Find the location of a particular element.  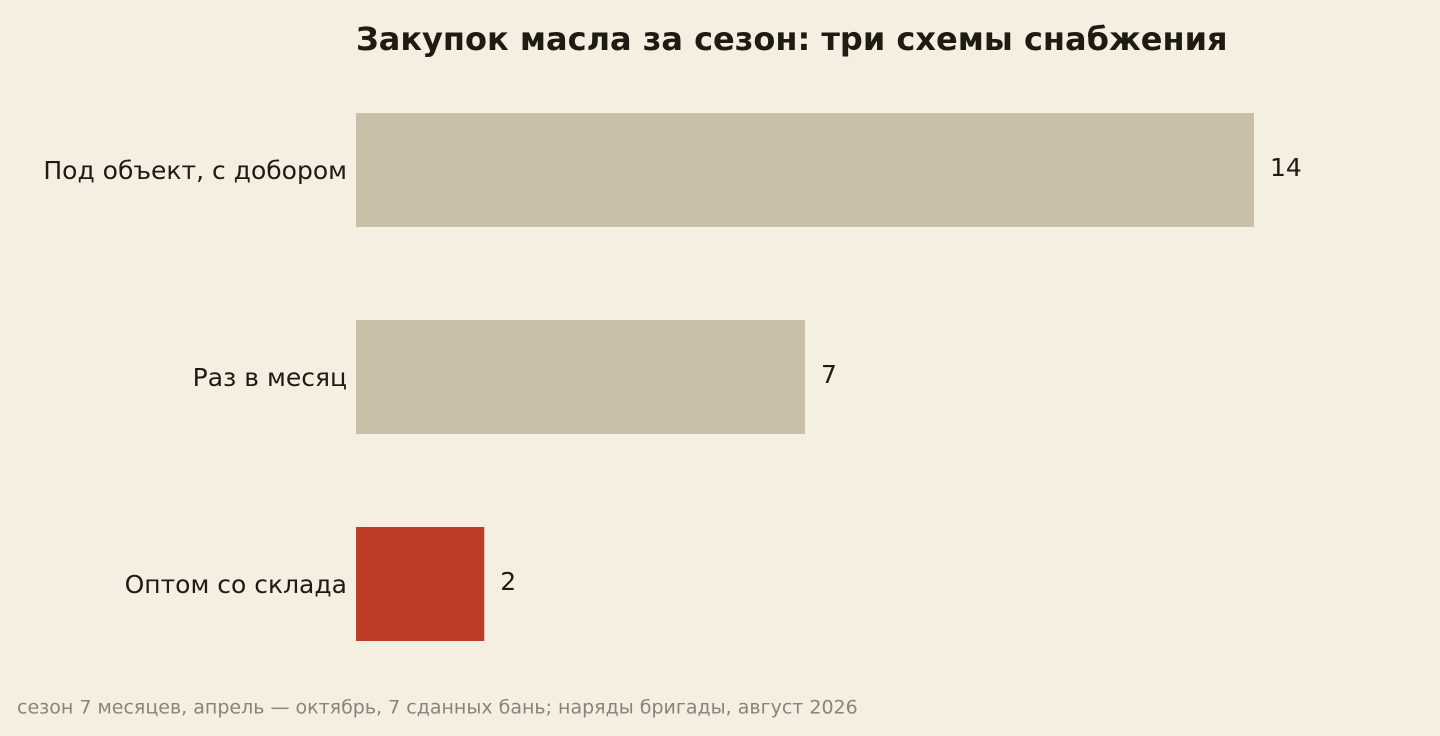

category-label: Под объект, с добором is located at coordinates (195, 170).